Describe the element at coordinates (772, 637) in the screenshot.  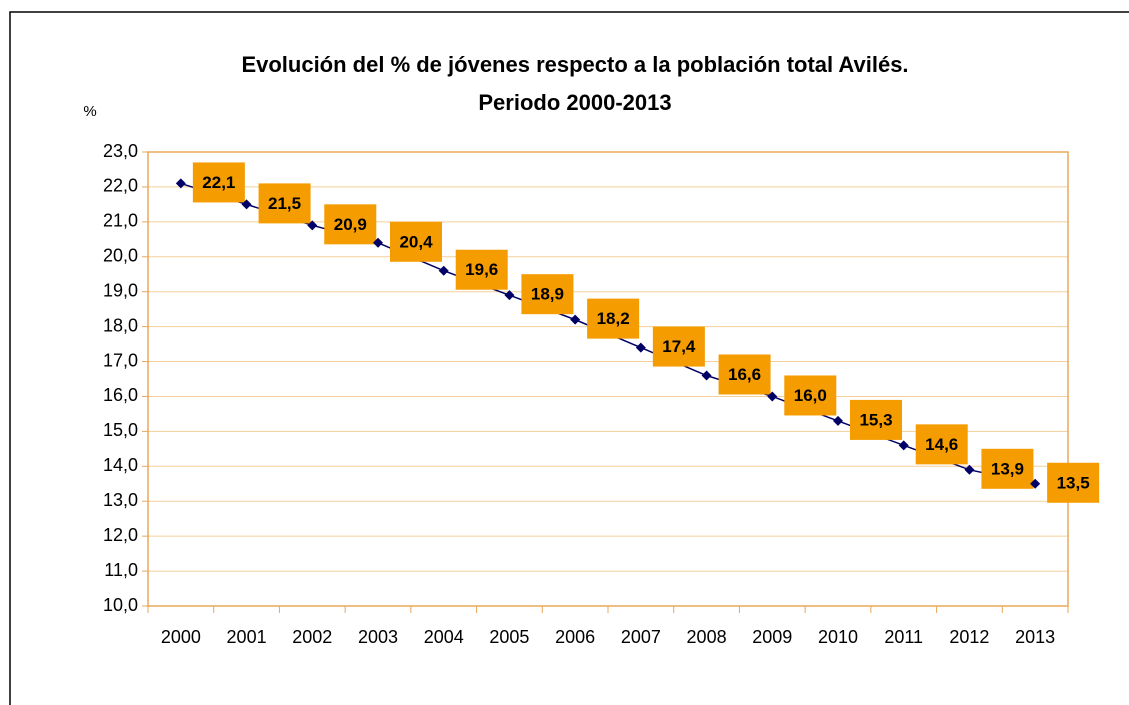
I see `x-tick-label: 2009` at that location.